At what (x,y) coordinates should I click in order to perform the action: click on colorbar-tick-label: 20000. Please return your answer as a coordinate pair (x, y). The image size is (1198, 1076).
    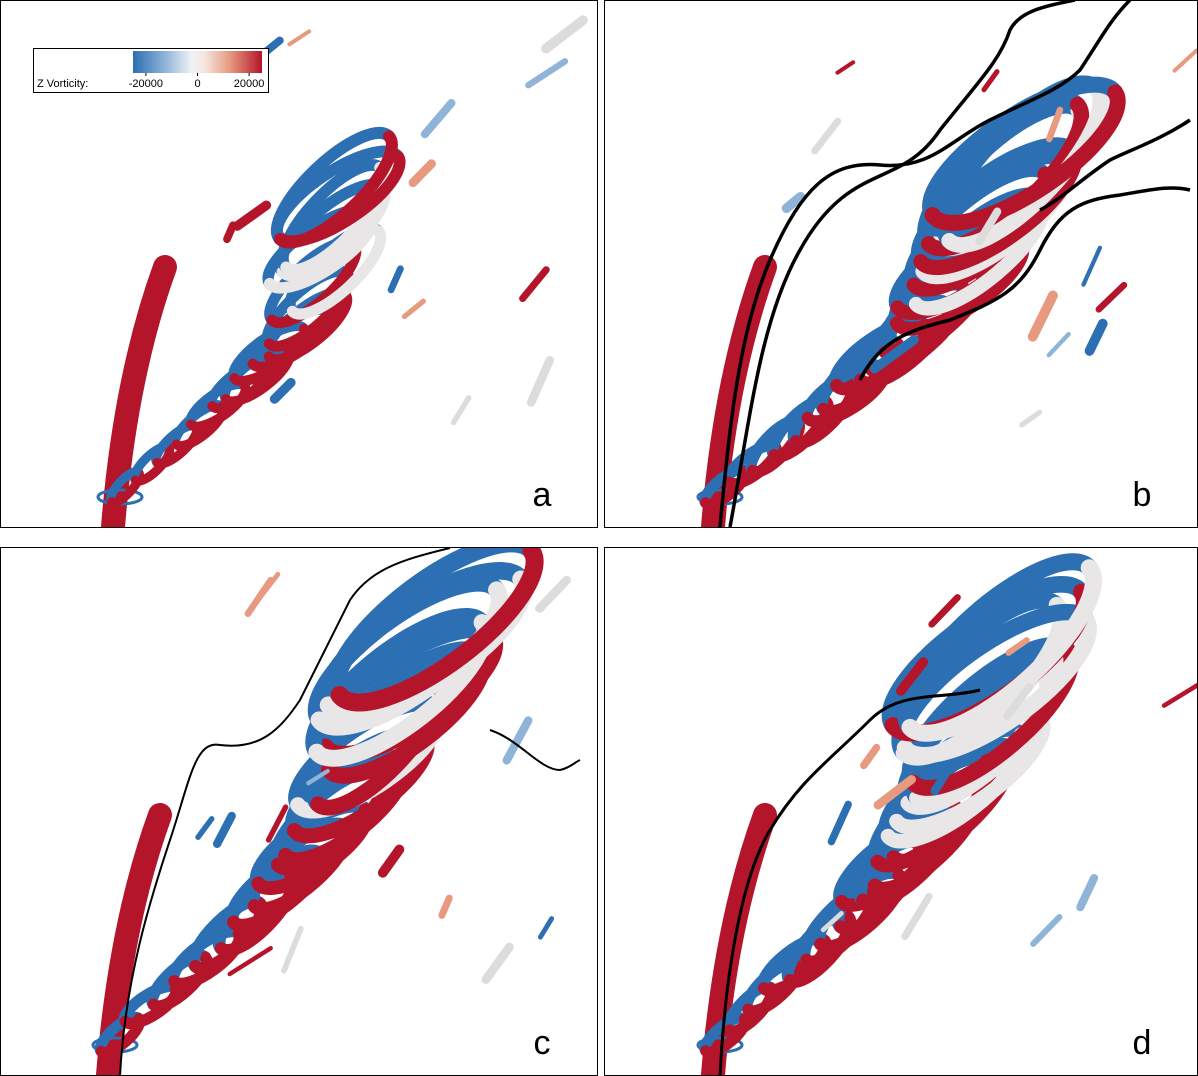
    Looking at the image, I should click on (249, 84).